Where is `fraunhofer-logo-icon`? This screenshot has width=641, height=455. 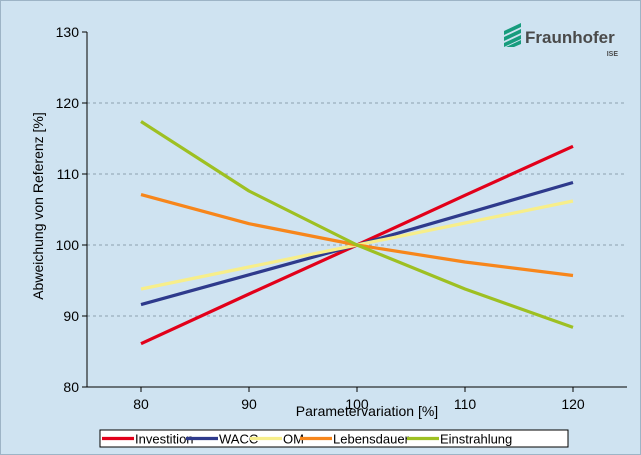
fraunhofer-logo-icon is located at coordinates (512, 35).